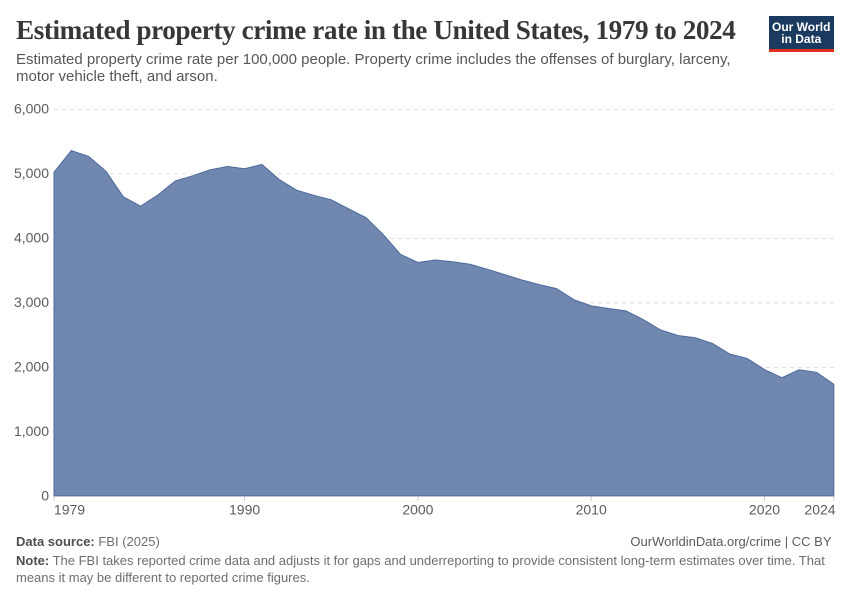 The width and height of the screenshot is (850, 600). Describe the element at coordinates (244, 510) in the screenshot. I see `svg-text: 1990` at that location.